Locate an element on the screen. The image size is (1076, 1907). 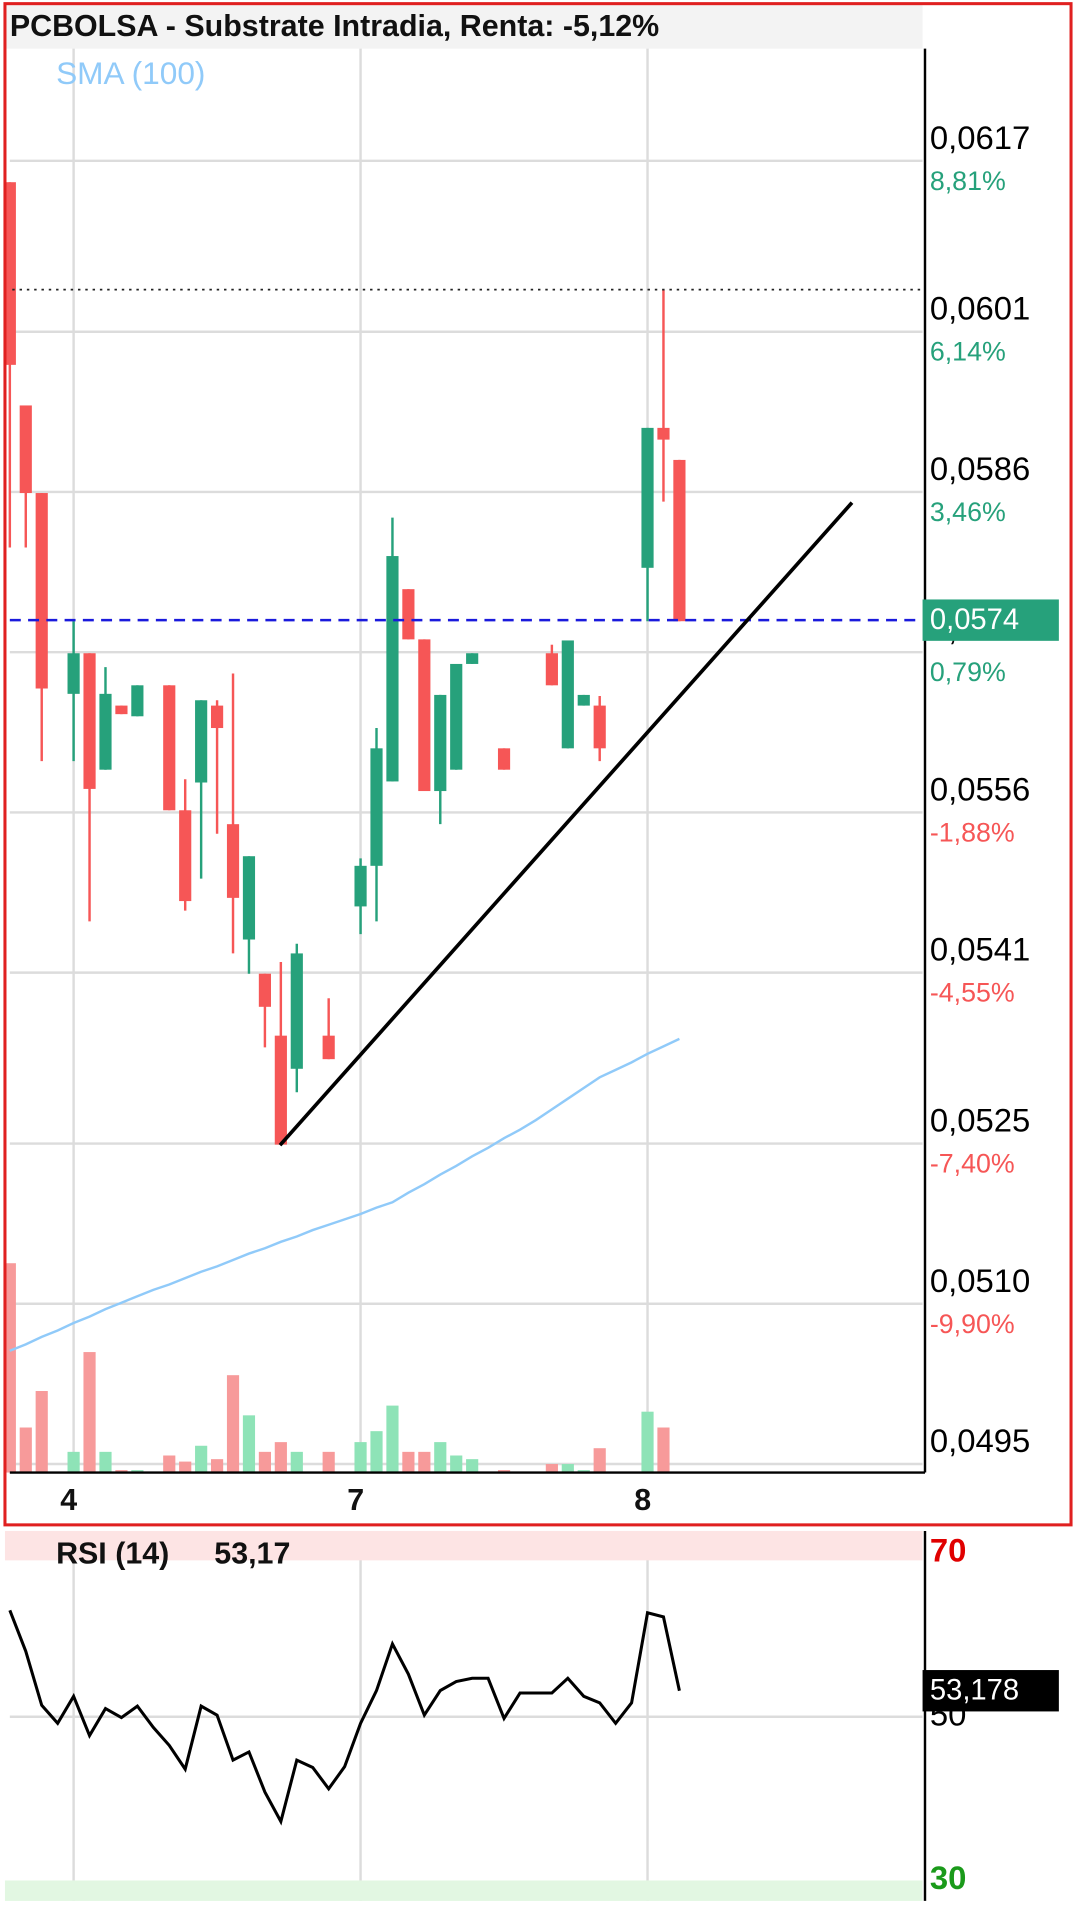
pct-label: -9,90% is located at coordinates (972, 1324).